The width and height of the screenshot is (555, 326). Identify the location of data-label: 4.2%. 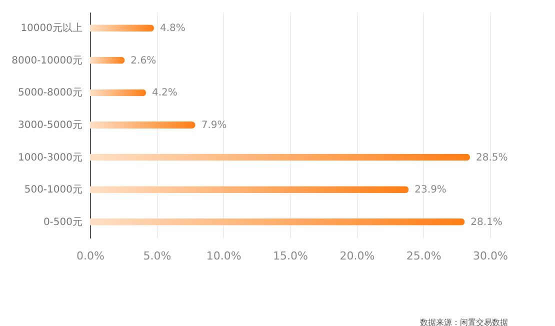
(165, 93).